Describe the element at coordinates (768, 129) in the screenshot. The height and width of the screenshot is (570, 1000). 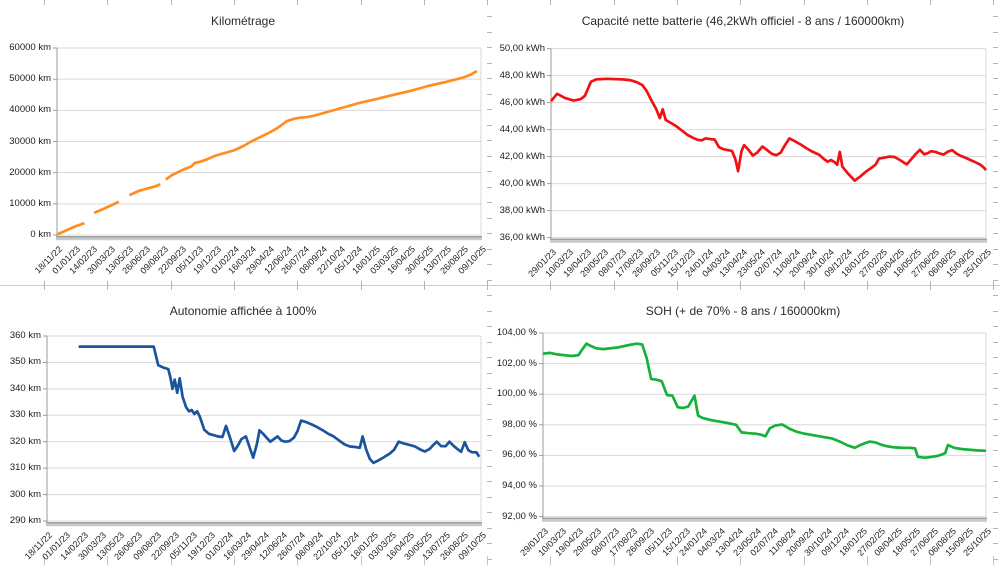
I see `capacite-batterie-line-segment` at that location.